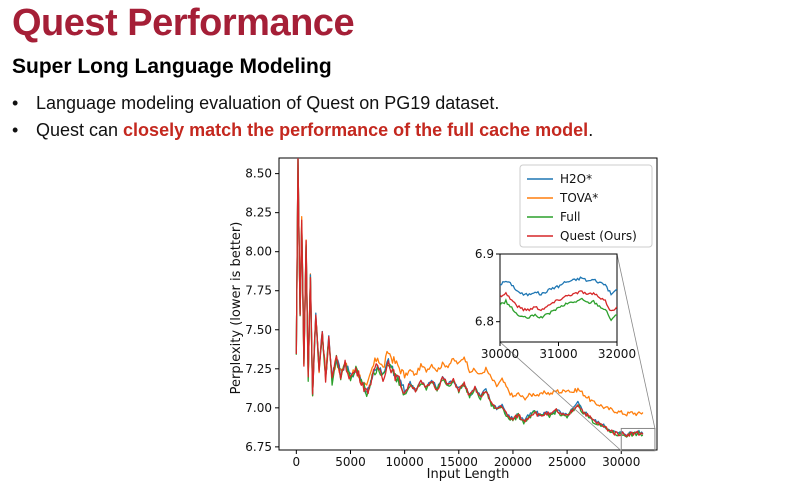 The width and height of the screenshot is (792, 491). Describe the element at coordinates (183, 23) in the screenshot. I see `slide-title: Quest Performance` at that location.